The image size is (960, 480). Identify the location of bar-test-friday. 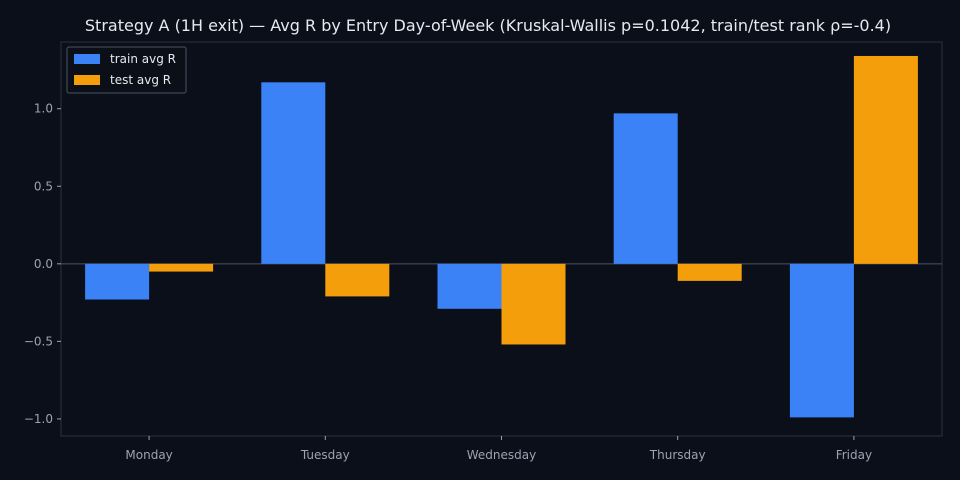
(885, 159).